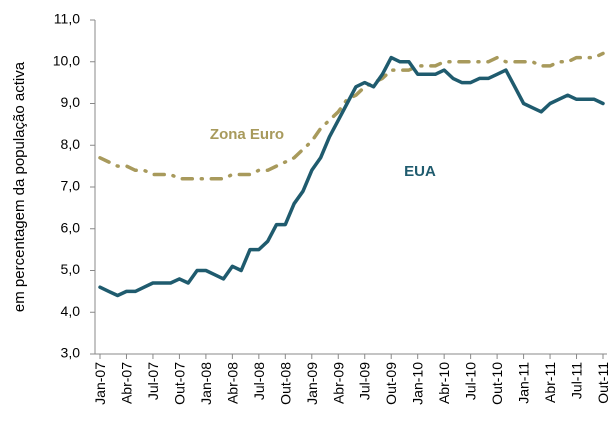  What do you see at coordinates (247, 134) in the screenshot?
I see `annotation: Zona Euro` at bounding box center [247, 134].